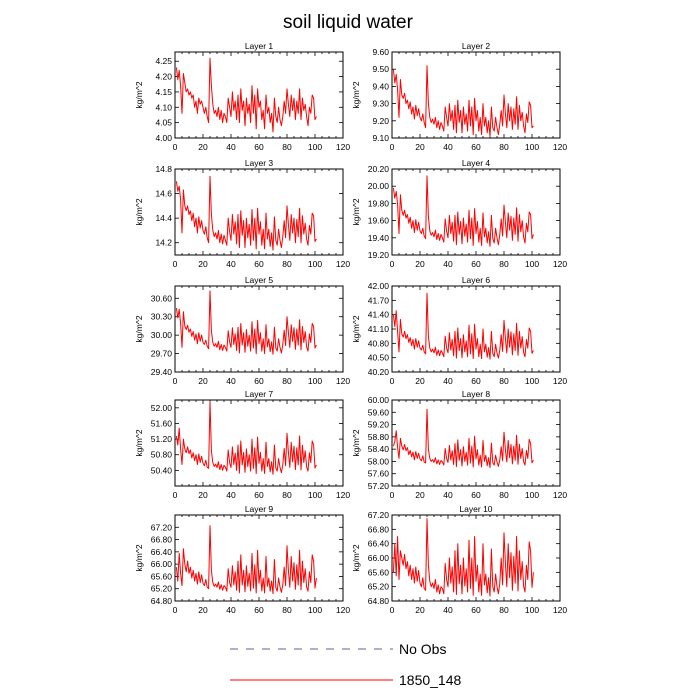  I want to click on y-tick-label: 19.20, so click(379, 255).